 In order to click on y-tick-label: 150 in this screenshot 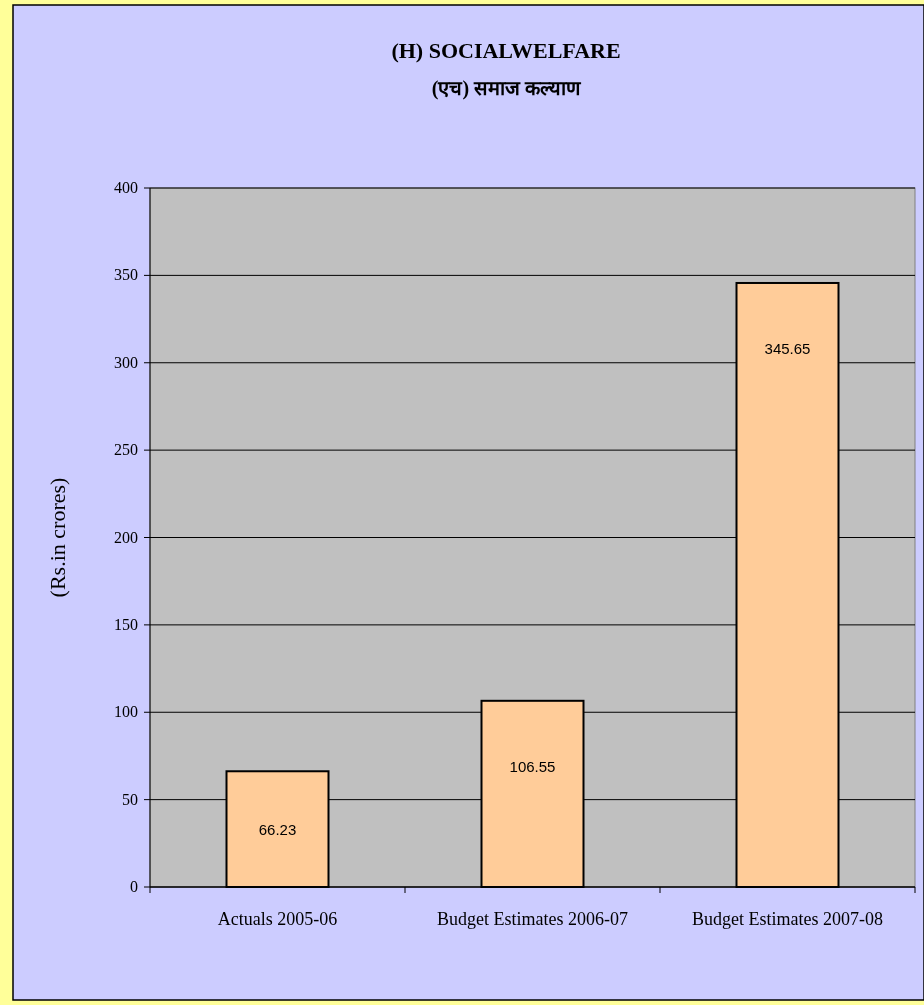, I will do `click(126, 624)`.